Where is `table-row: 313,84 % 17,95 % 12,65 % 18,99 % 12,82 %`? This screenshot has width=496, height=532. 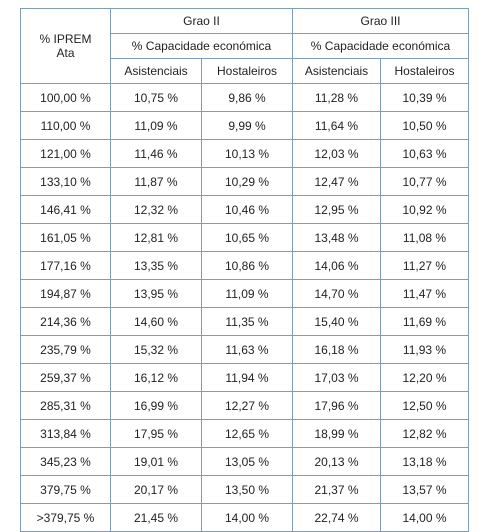 table-row: 313,84 % 17,95 % 12,65 % 18,99 % 12,82 % is located at coordinates (245, 433).